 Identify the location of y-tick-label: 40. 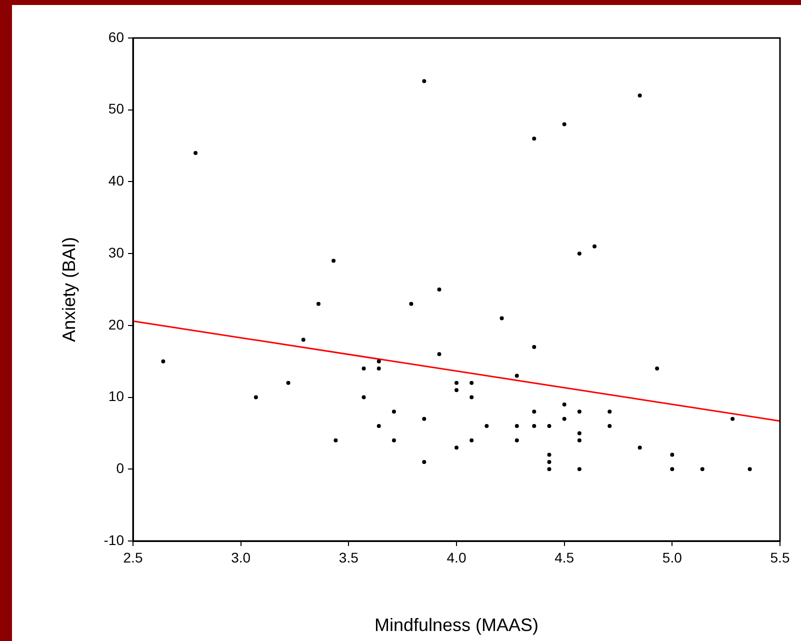
(116, 180).